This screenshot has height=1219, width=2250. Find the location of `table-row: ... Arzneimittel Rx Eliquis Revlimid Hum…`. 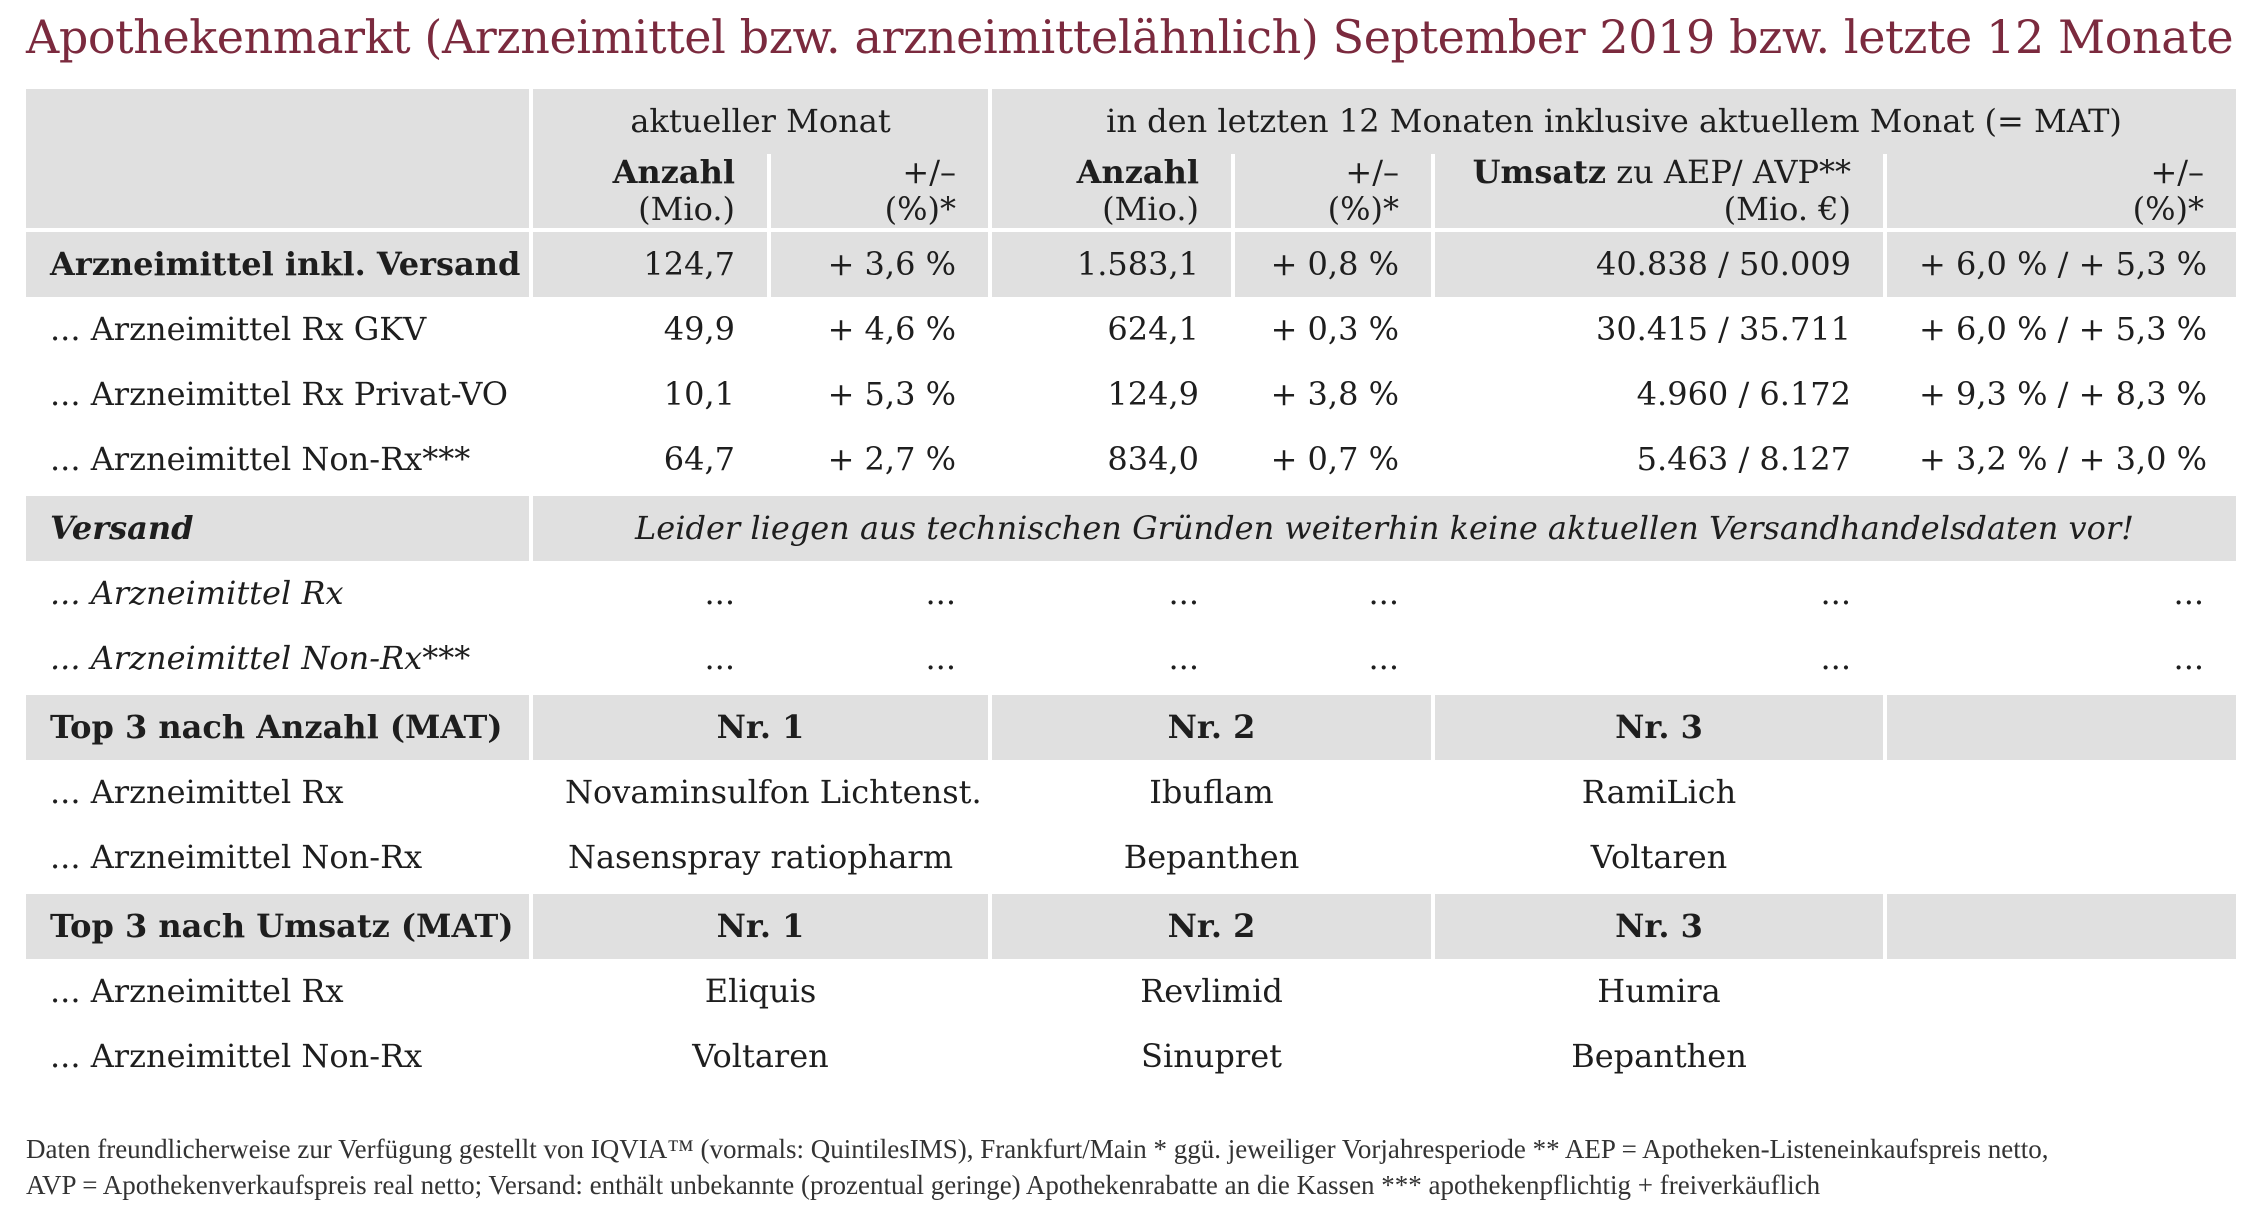

table-row: ... Arzneimittel Rx Eliquis Revlimid Hum… is located at coordinates (1131, 991).